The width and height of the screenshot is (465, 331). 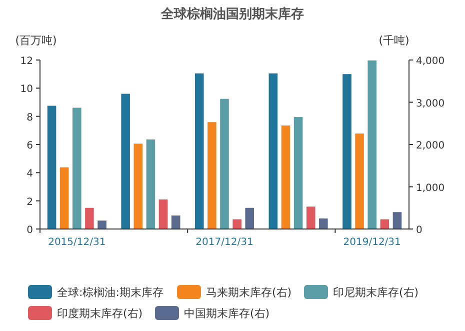 I want to click on chart-title: 全球棕榈油国别期末库存, so click(x=232, y=14).